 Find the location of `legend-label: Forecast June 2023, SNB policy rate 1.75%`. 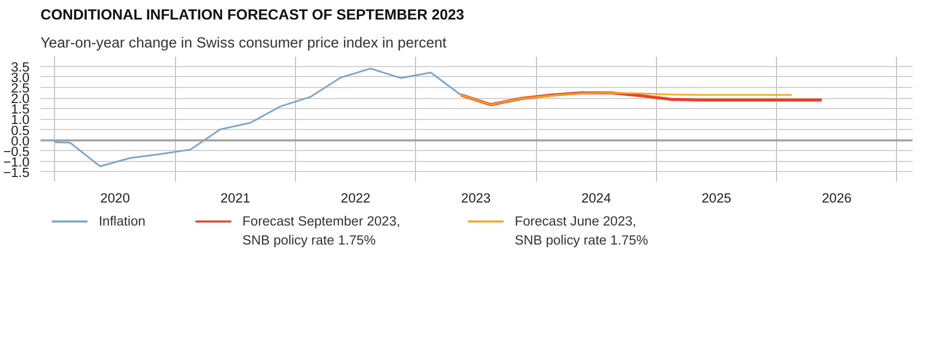

legend-label: Forecast June 2023, SNB policy rate 1.75% is located at coordinates (581, 231).